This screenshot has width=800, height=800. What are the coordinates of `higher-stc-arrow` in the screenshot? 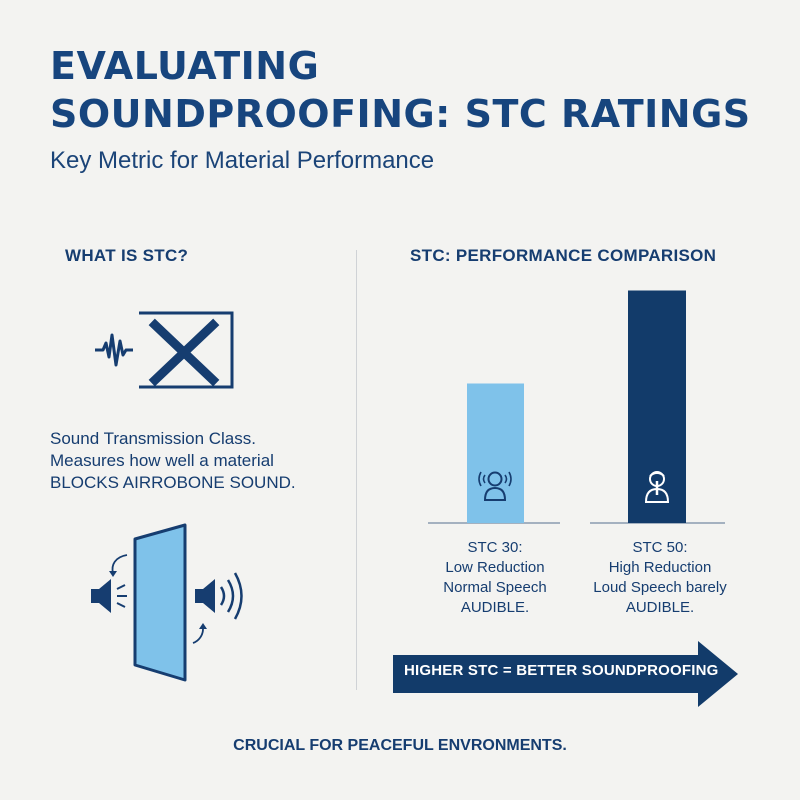 It's located at (565, 674).